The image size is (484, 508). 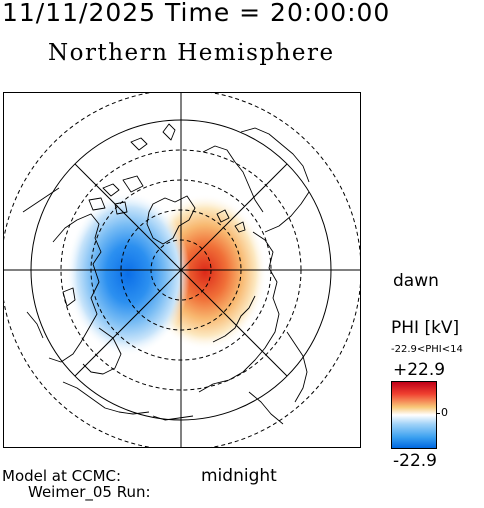 I want to click on midnight-label: midnight, so click(x=239, y=476).